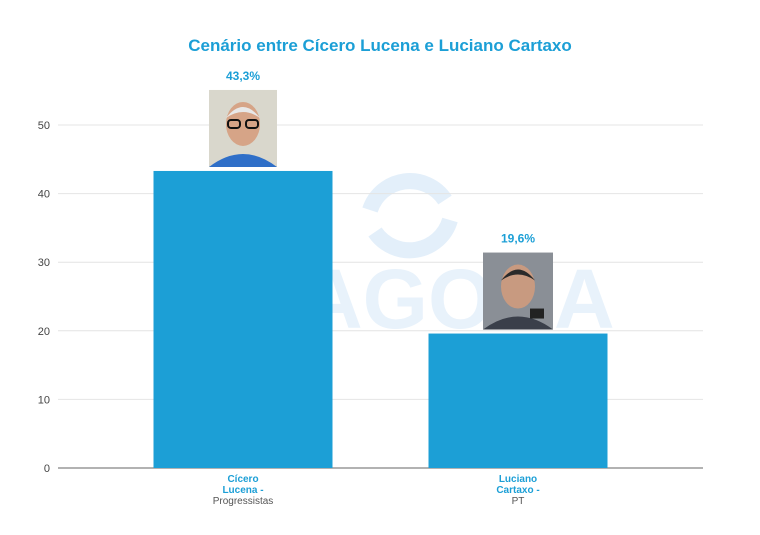  Describe the element at coordinates (242, 490) in the screenshot. I see `x-tick-label: Lucena -` at that location.